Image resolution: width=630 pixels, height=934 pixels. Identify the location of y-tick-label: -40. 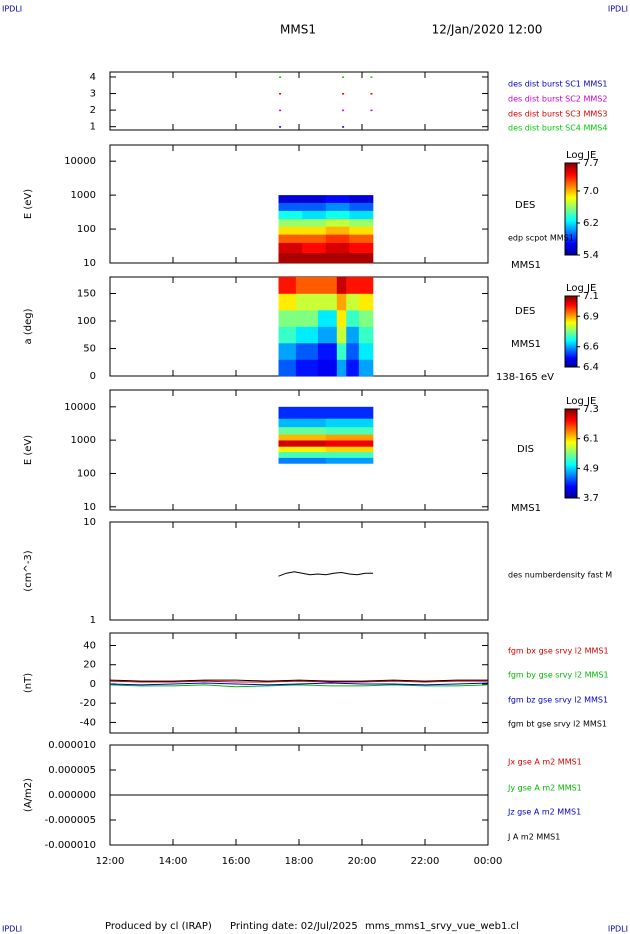
(88, 722).